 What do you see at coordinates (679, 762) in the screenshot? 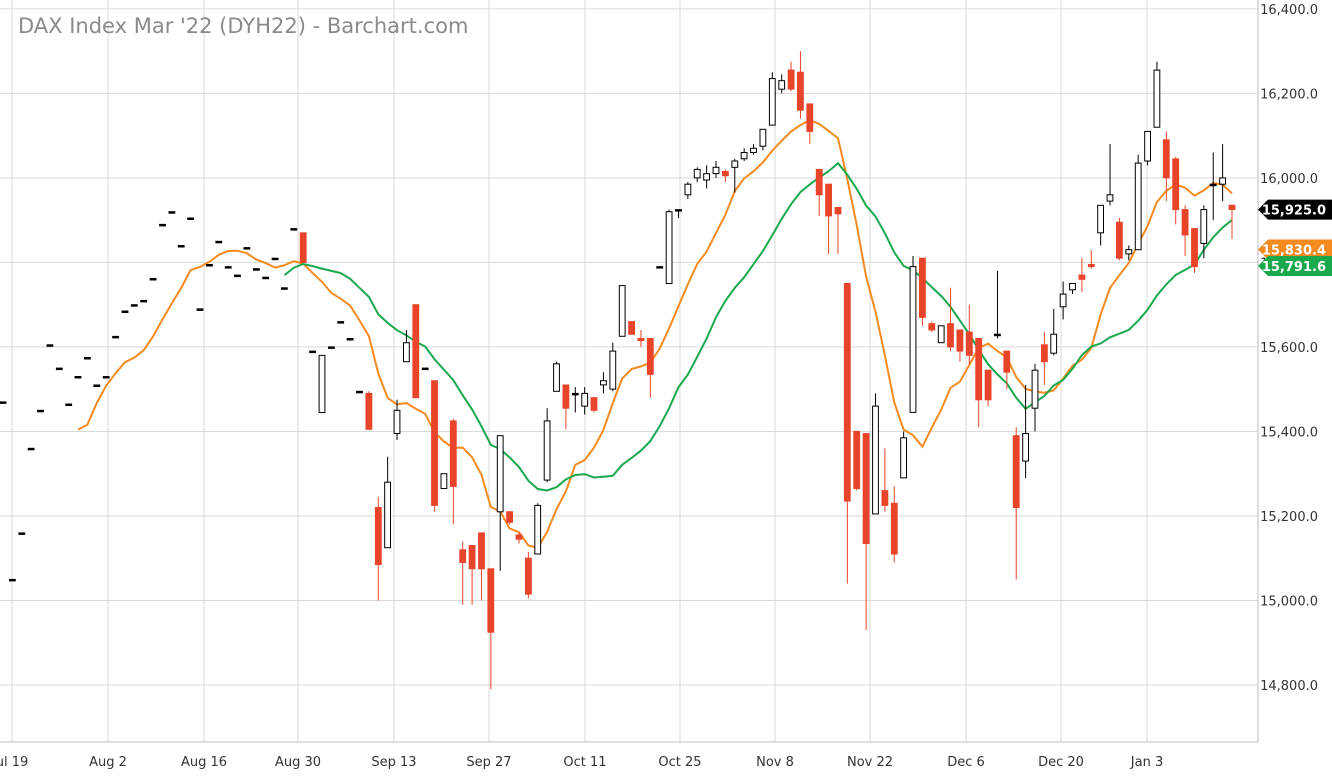
I see `x-tick-label: Oct 25` at bounding box center [679, 762].